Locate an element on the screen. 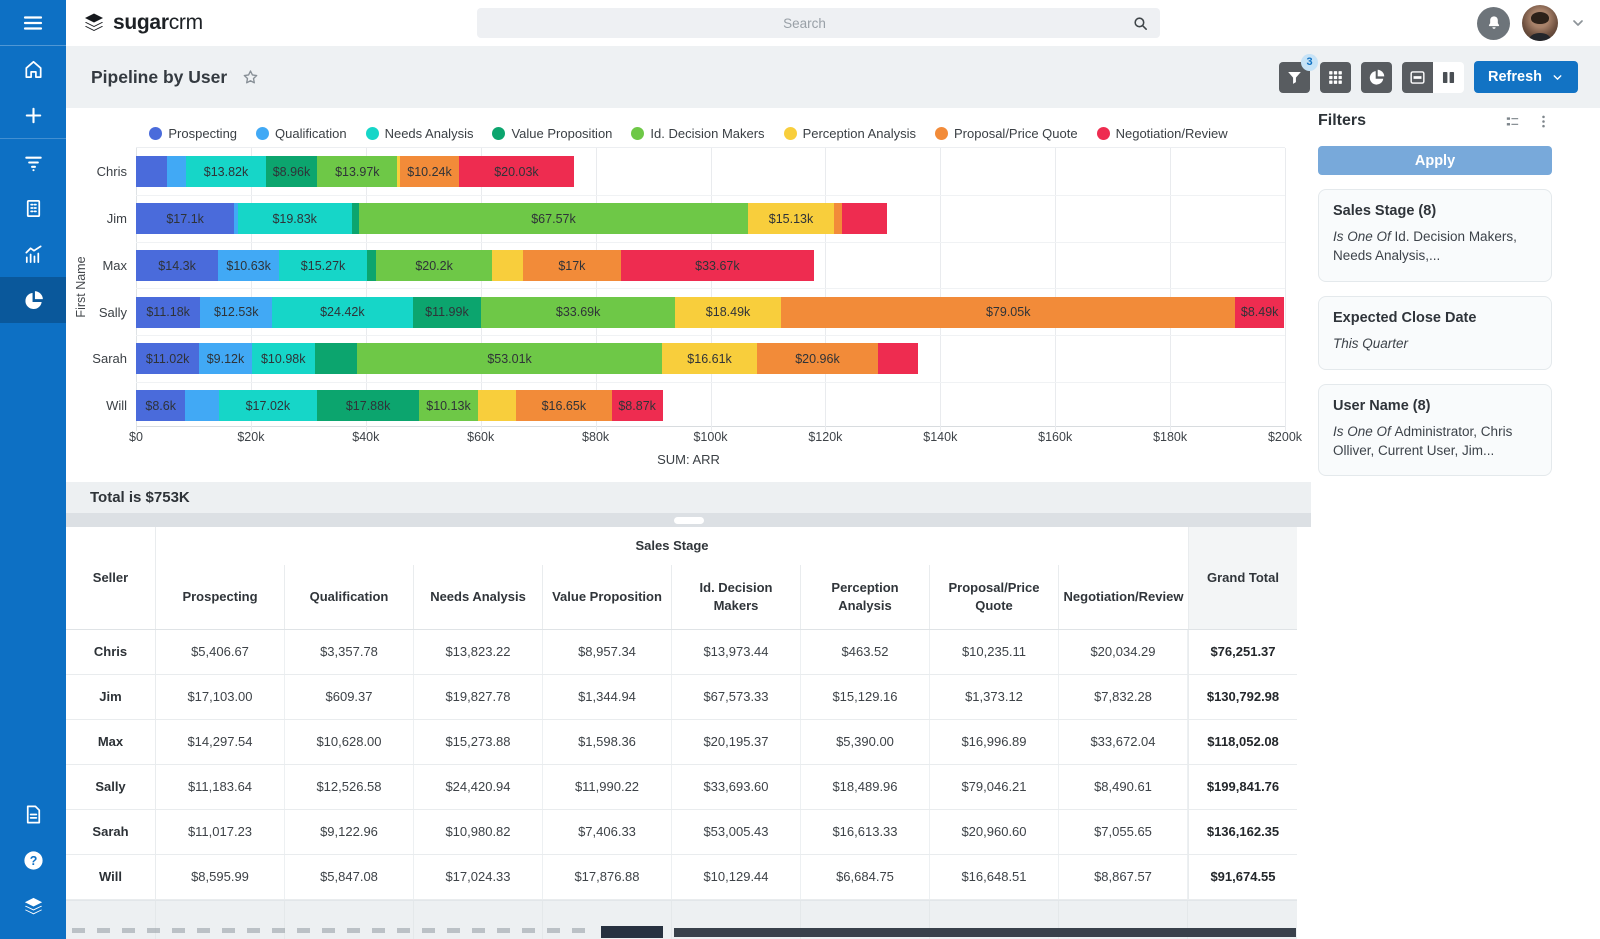 This screenshot has height=939, width=1600. chart-table-splitter is located at coordinates (688, 520).